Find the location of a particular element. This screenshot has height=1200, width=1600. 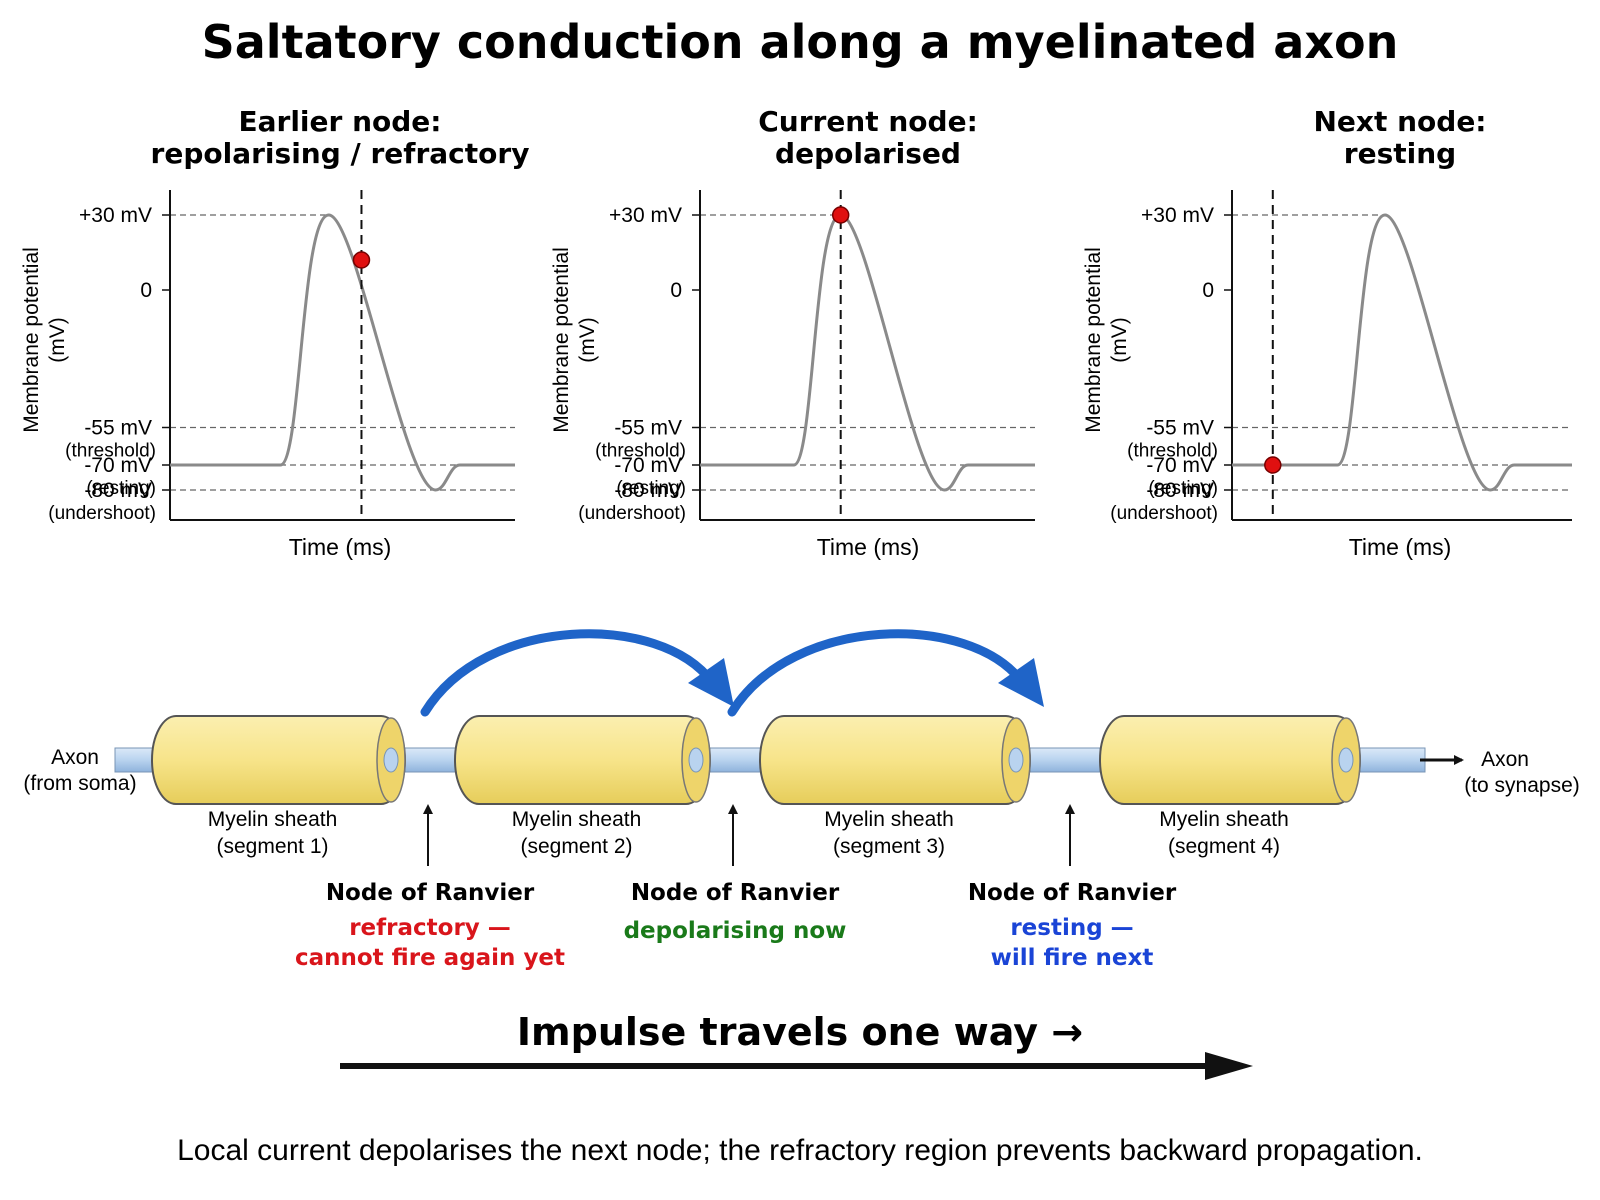

direction-label: Impulse travels one way → is located at coordinates (800, 1032).